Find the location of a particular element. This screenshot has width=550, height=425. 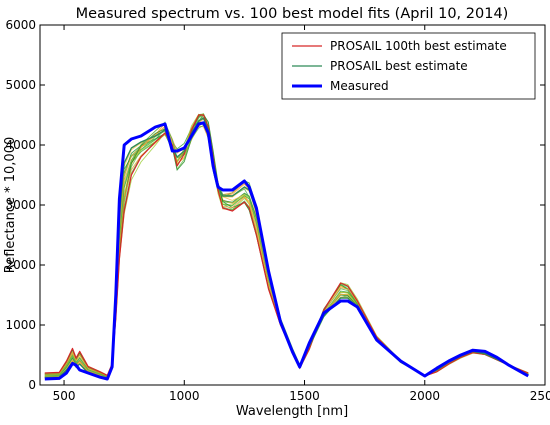

x-tick-label: 1500 is located at coordinates (304, 396).